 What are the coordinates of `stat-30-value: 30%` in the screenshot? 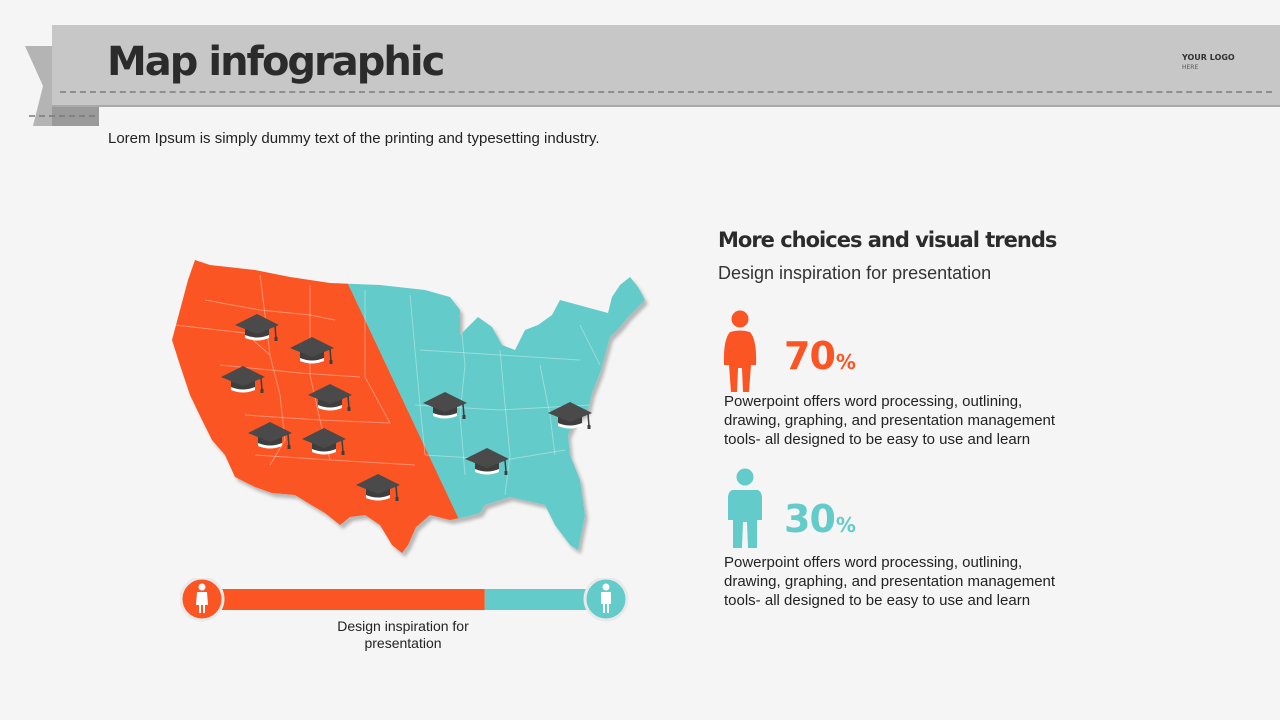 It's located at (820, 519).